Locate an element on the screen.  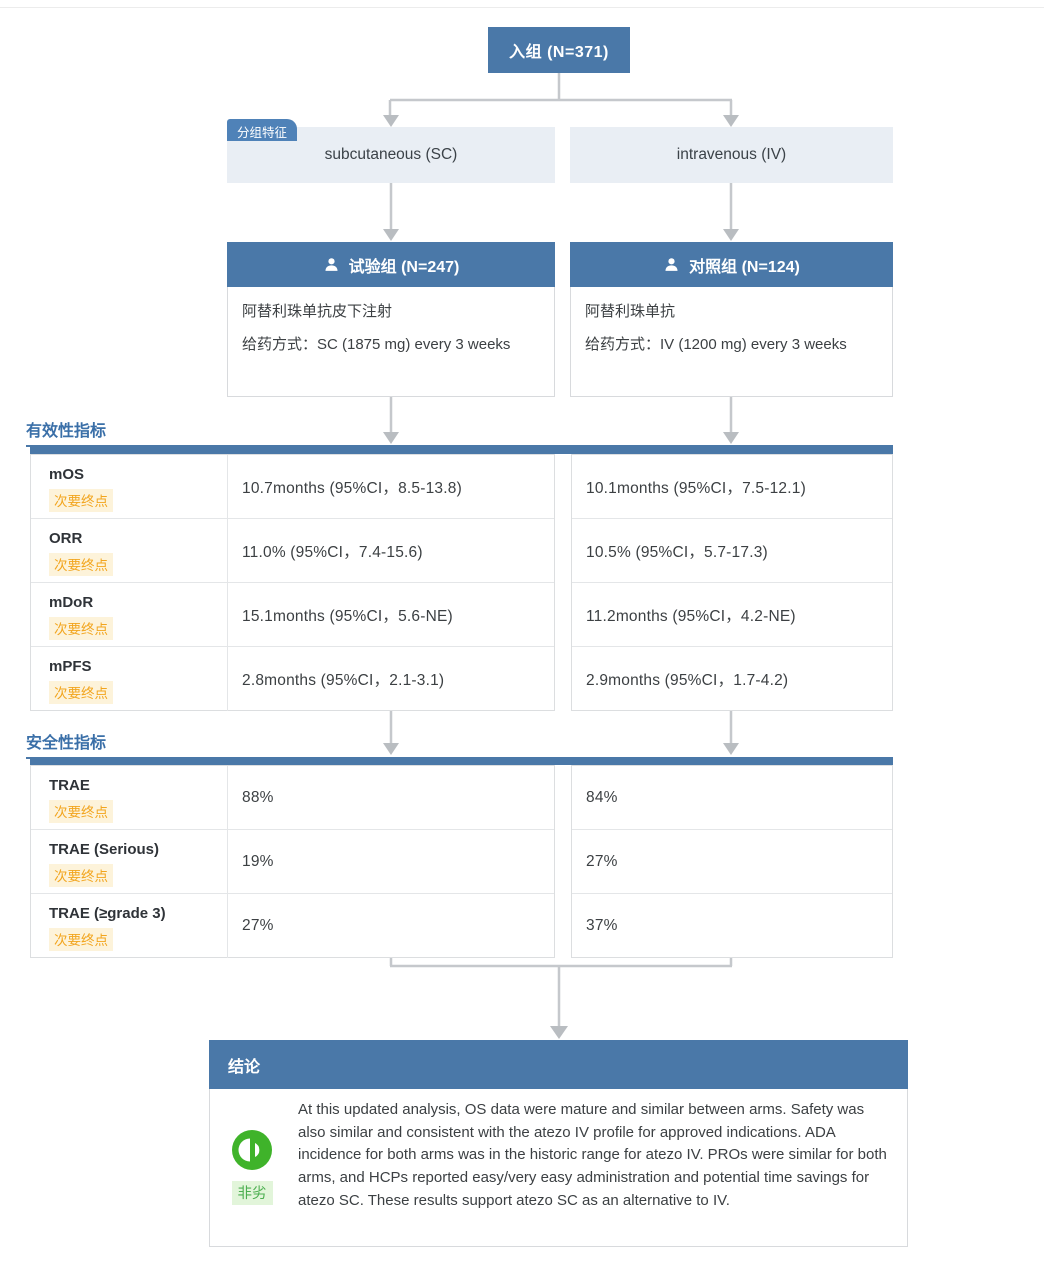
safety-section-title: 安全性指标 is located at coordinates (459, 744).